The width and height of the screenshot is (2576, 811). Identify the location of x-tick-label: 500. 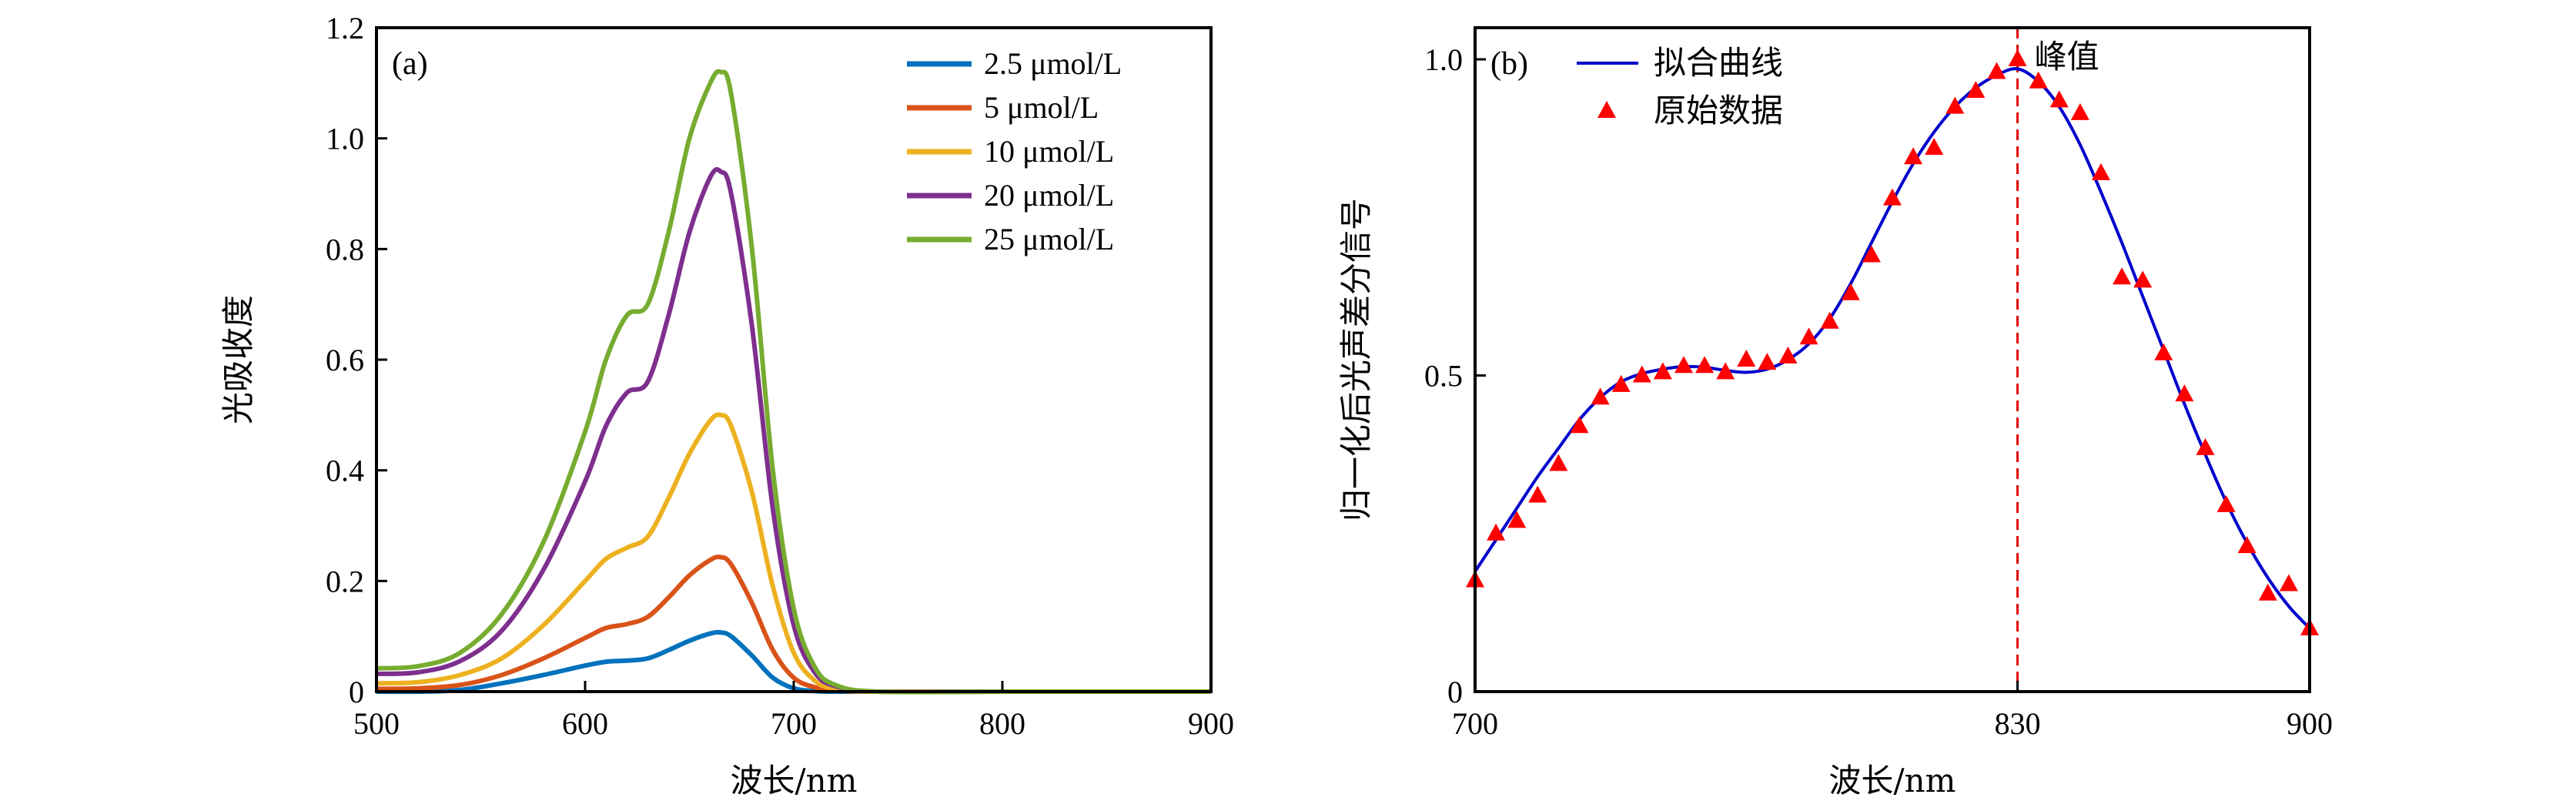
(376, 723).